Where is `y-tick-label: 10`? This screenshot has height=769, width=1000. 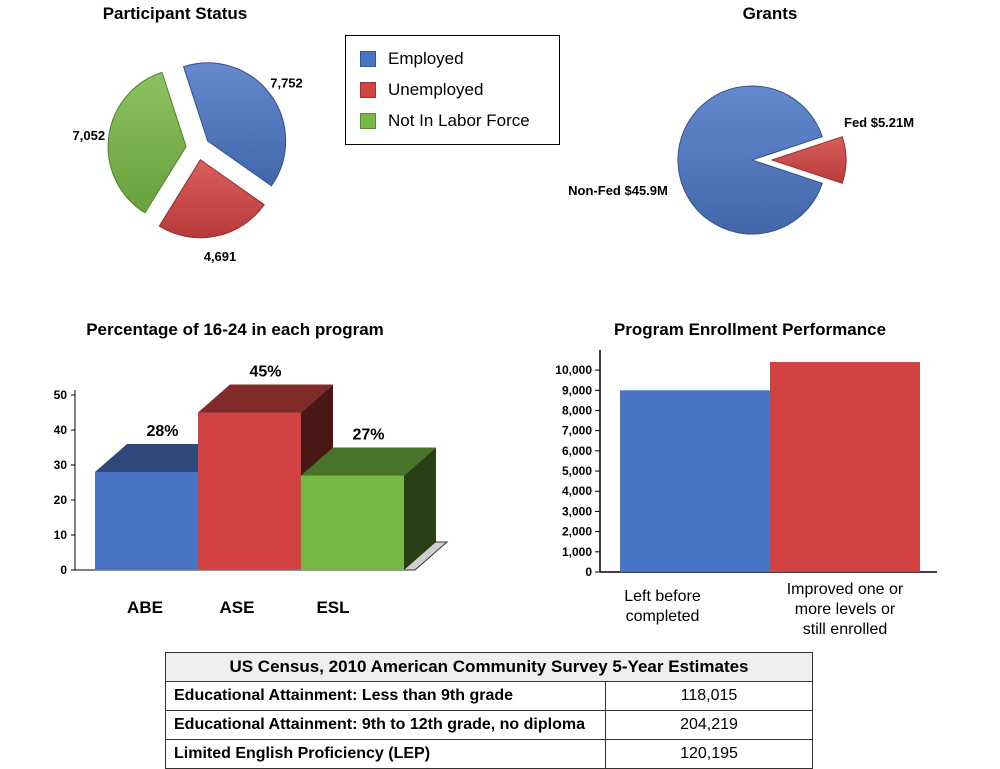 y-tick-label: 10 is located at coordinates (61, 535).